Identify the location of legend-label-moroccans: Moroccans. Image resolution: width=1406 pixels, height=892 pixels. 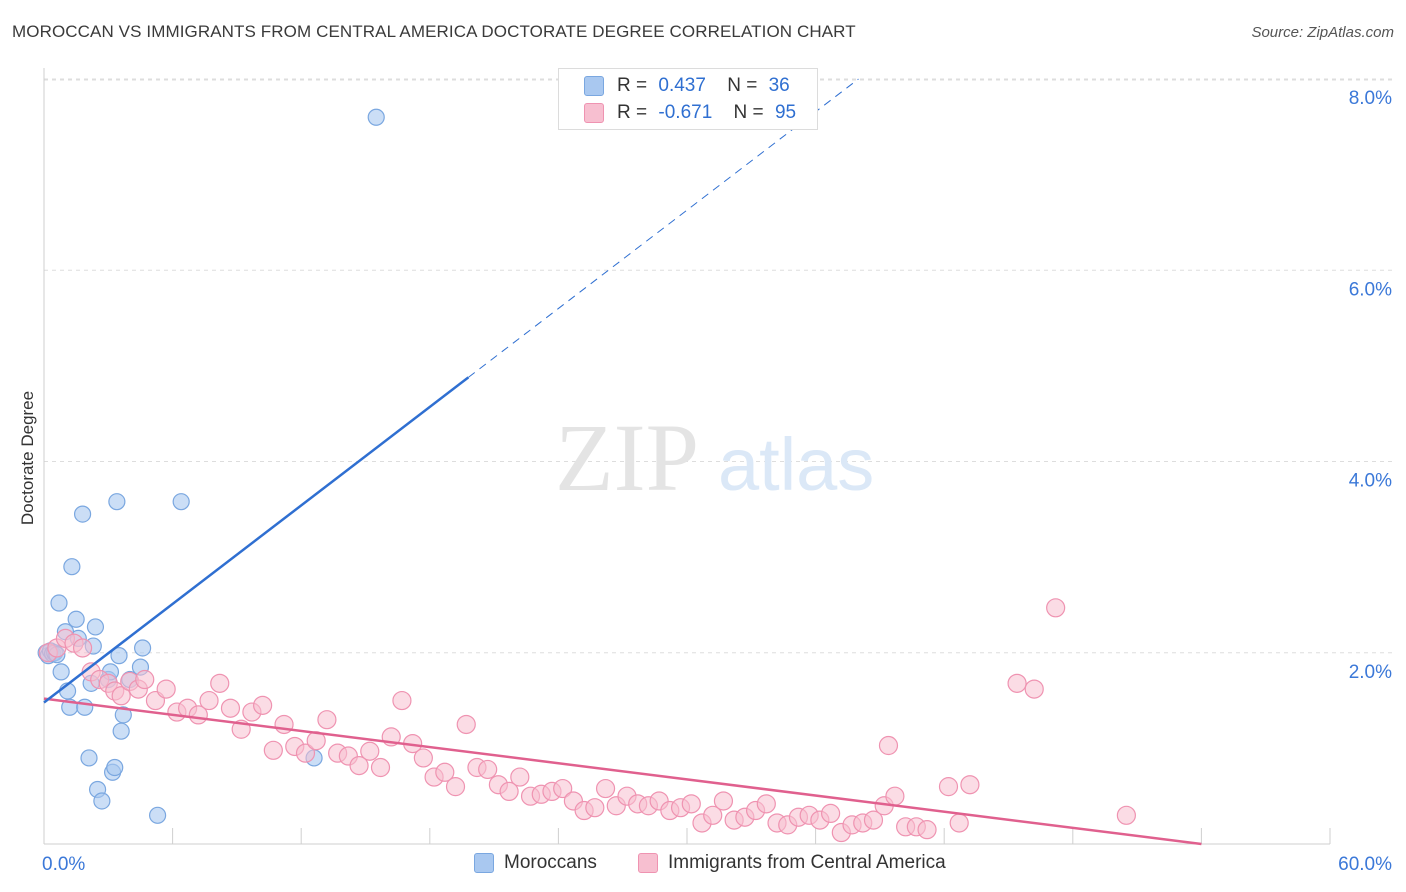
(550, 862).